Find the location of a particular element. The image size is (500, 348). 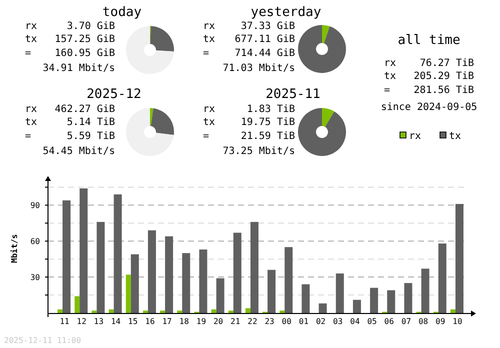

text: 677.11 GiB is located at coordinates (264, 39).